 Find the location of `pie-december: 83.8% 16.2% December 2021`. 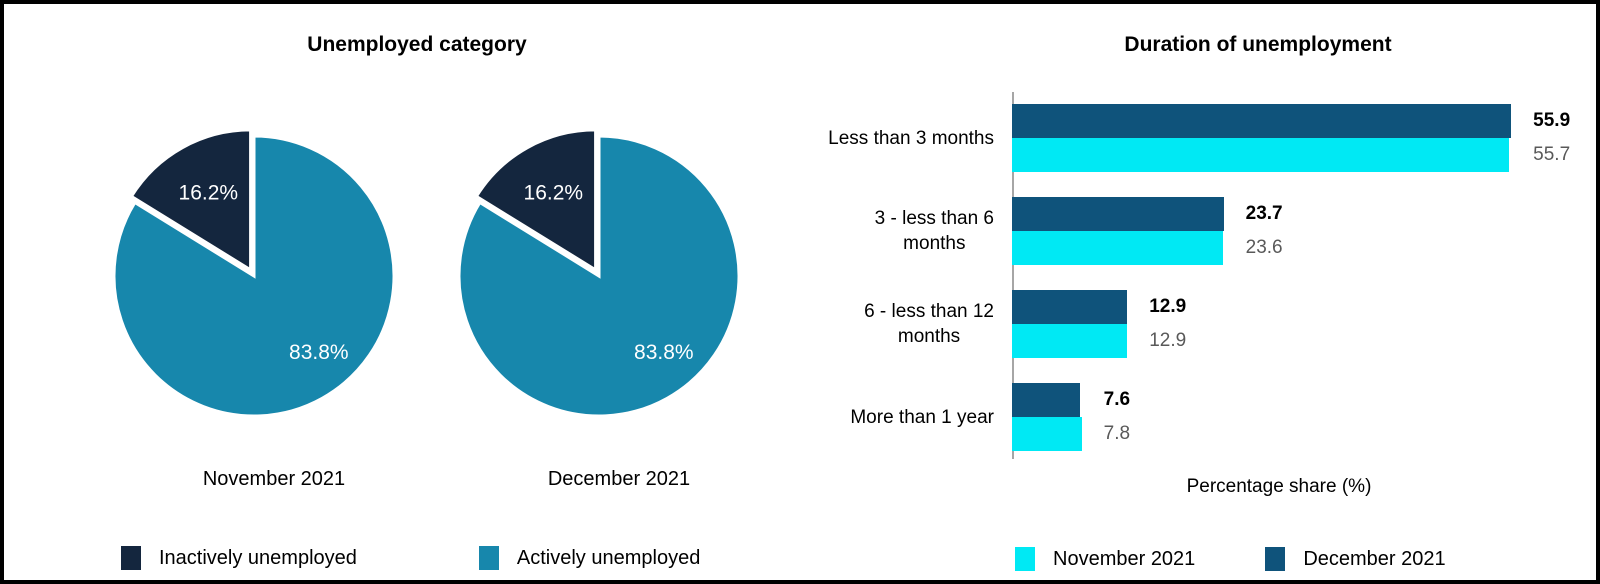

pie-december: 83.8% 16.2% December 2021 is located at coordinates (599, 308).